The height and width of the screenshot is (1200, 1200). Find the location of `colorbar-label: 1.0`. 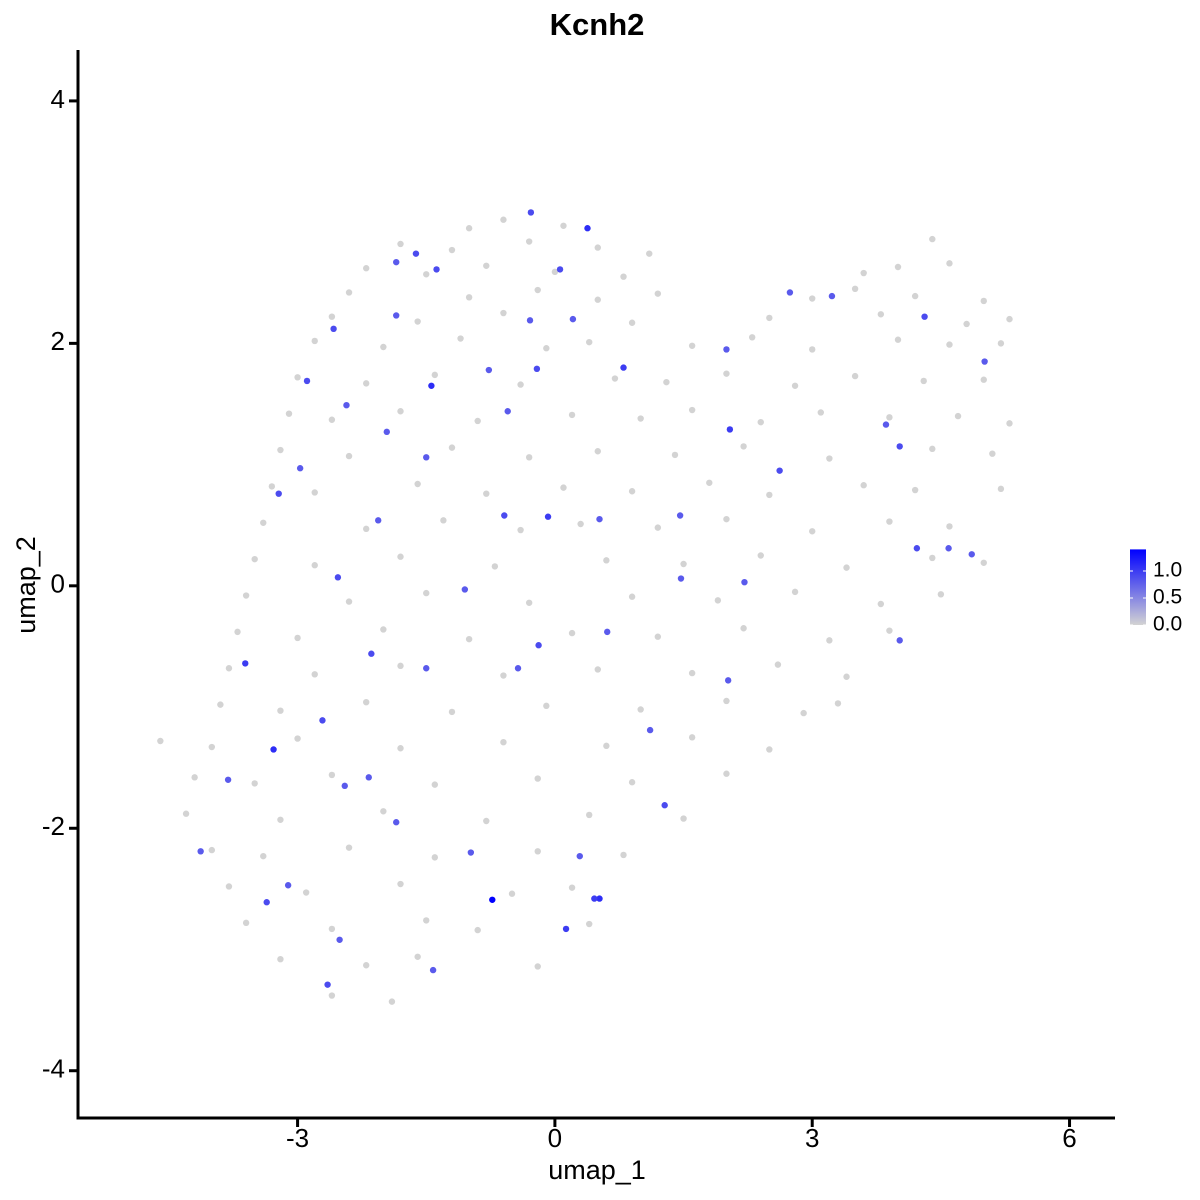

colorbar-label: 1.0 is located at coordinates (1167, 570).